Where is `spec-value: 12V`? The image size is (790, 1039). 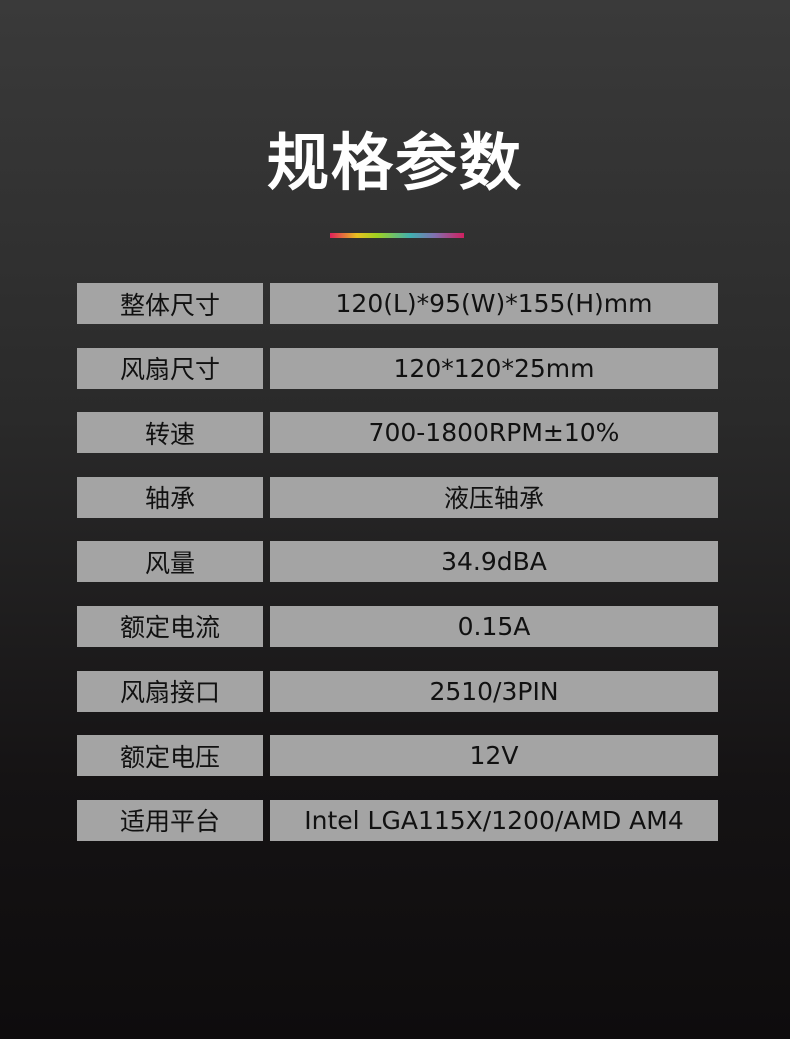 spec-value: 12V is located at coordinates (494, 756).